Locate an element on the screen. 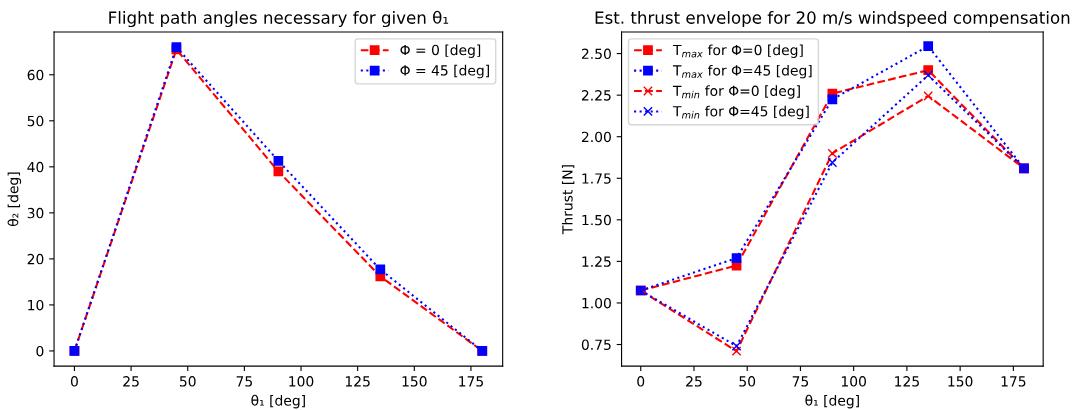  chart-title: Est. thrust envelope for 20 m/s windspeed compensation is located at coordinates (832, 19).